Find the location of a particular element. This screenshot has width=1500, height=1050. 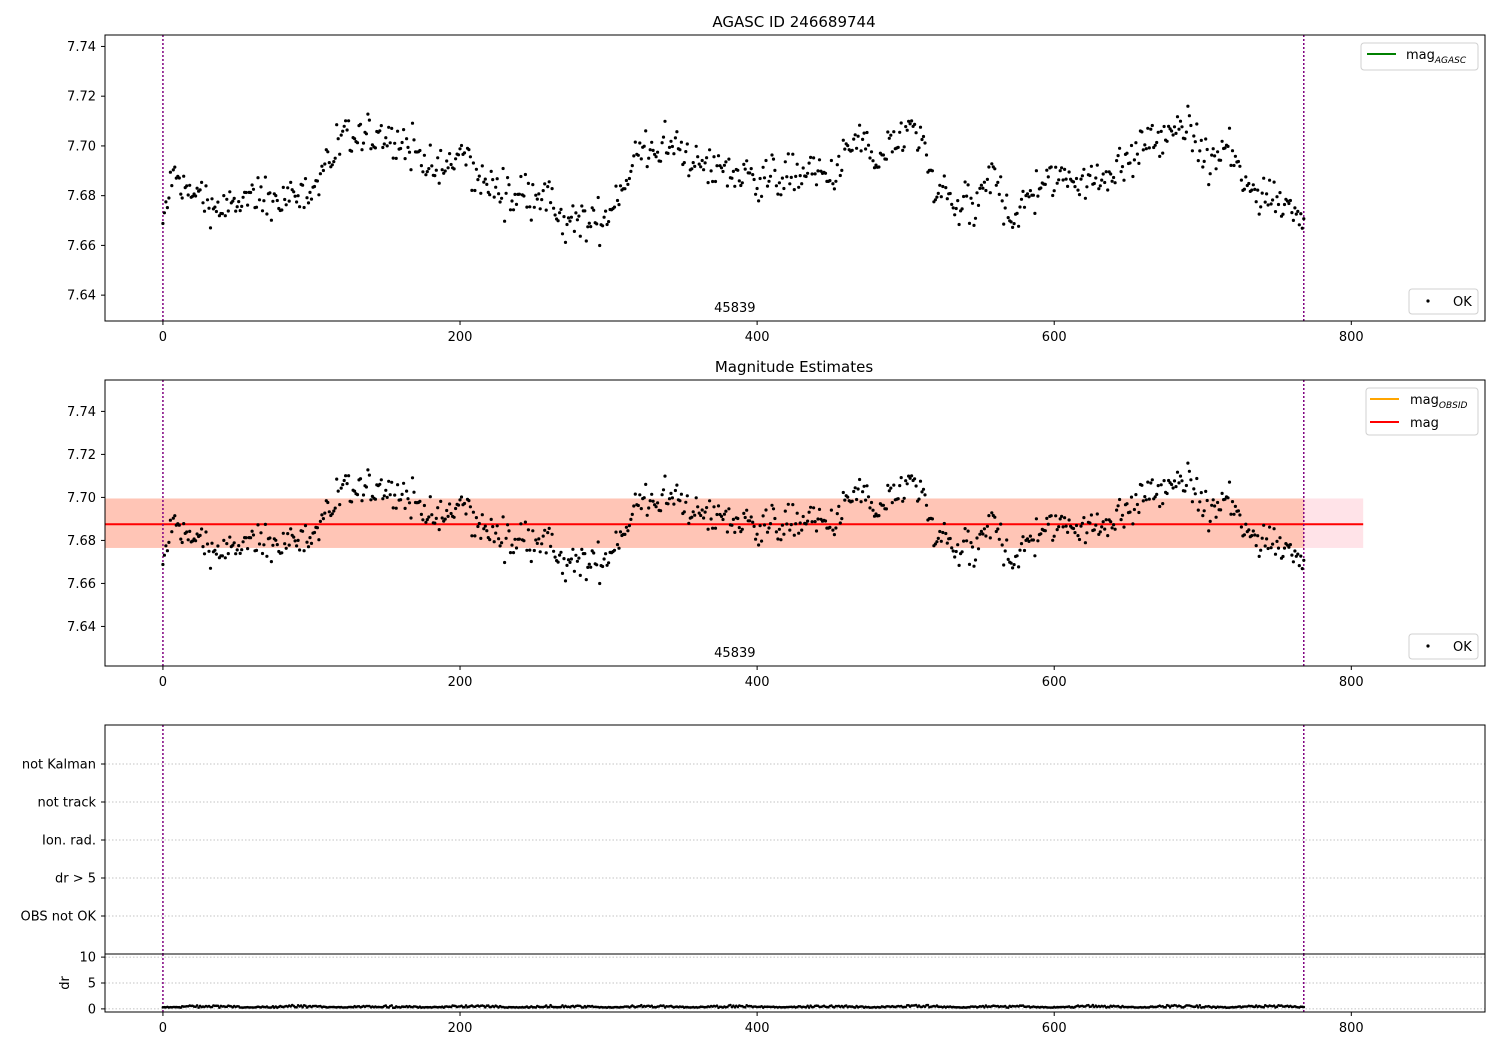

dr-points is located at coordinates (733, 1006).